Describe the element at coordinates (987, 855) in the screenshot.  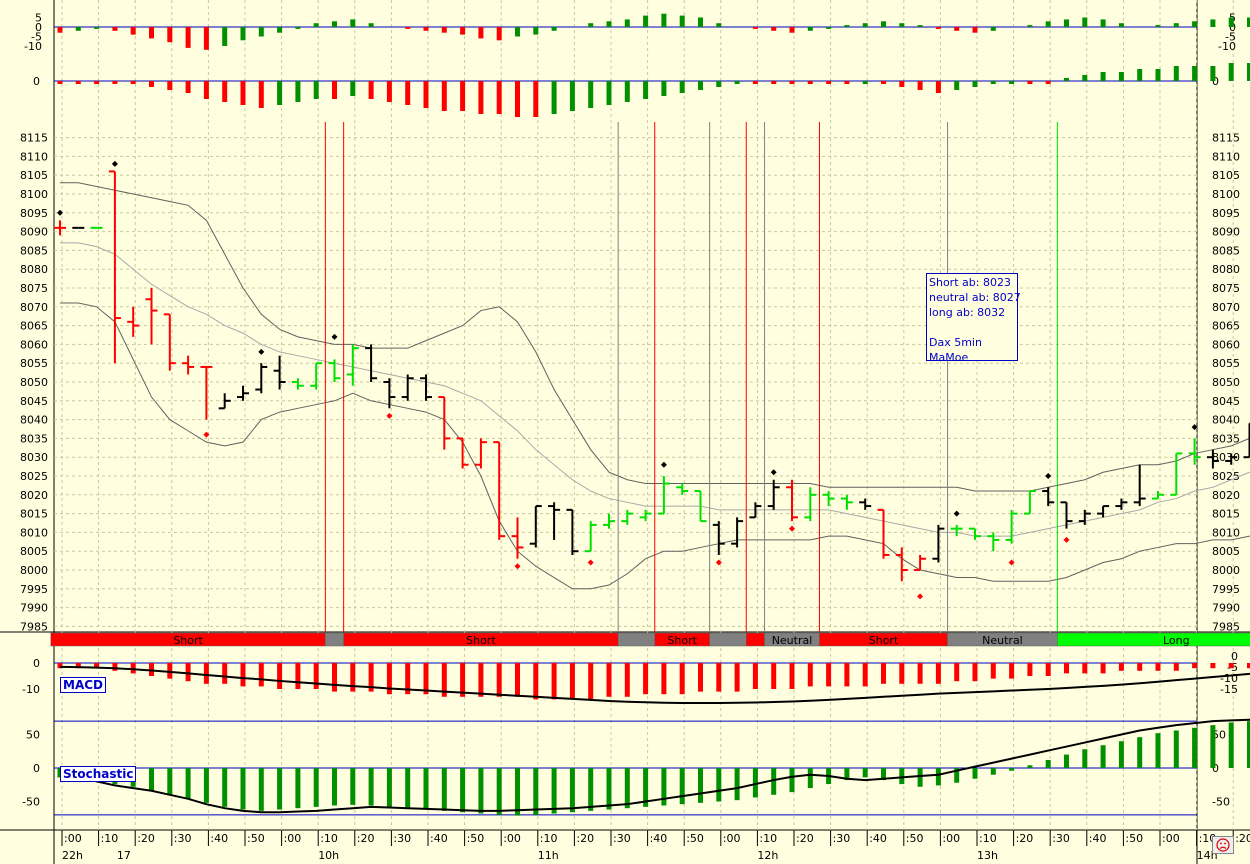
I see `time-major-label: 13h` at that location.